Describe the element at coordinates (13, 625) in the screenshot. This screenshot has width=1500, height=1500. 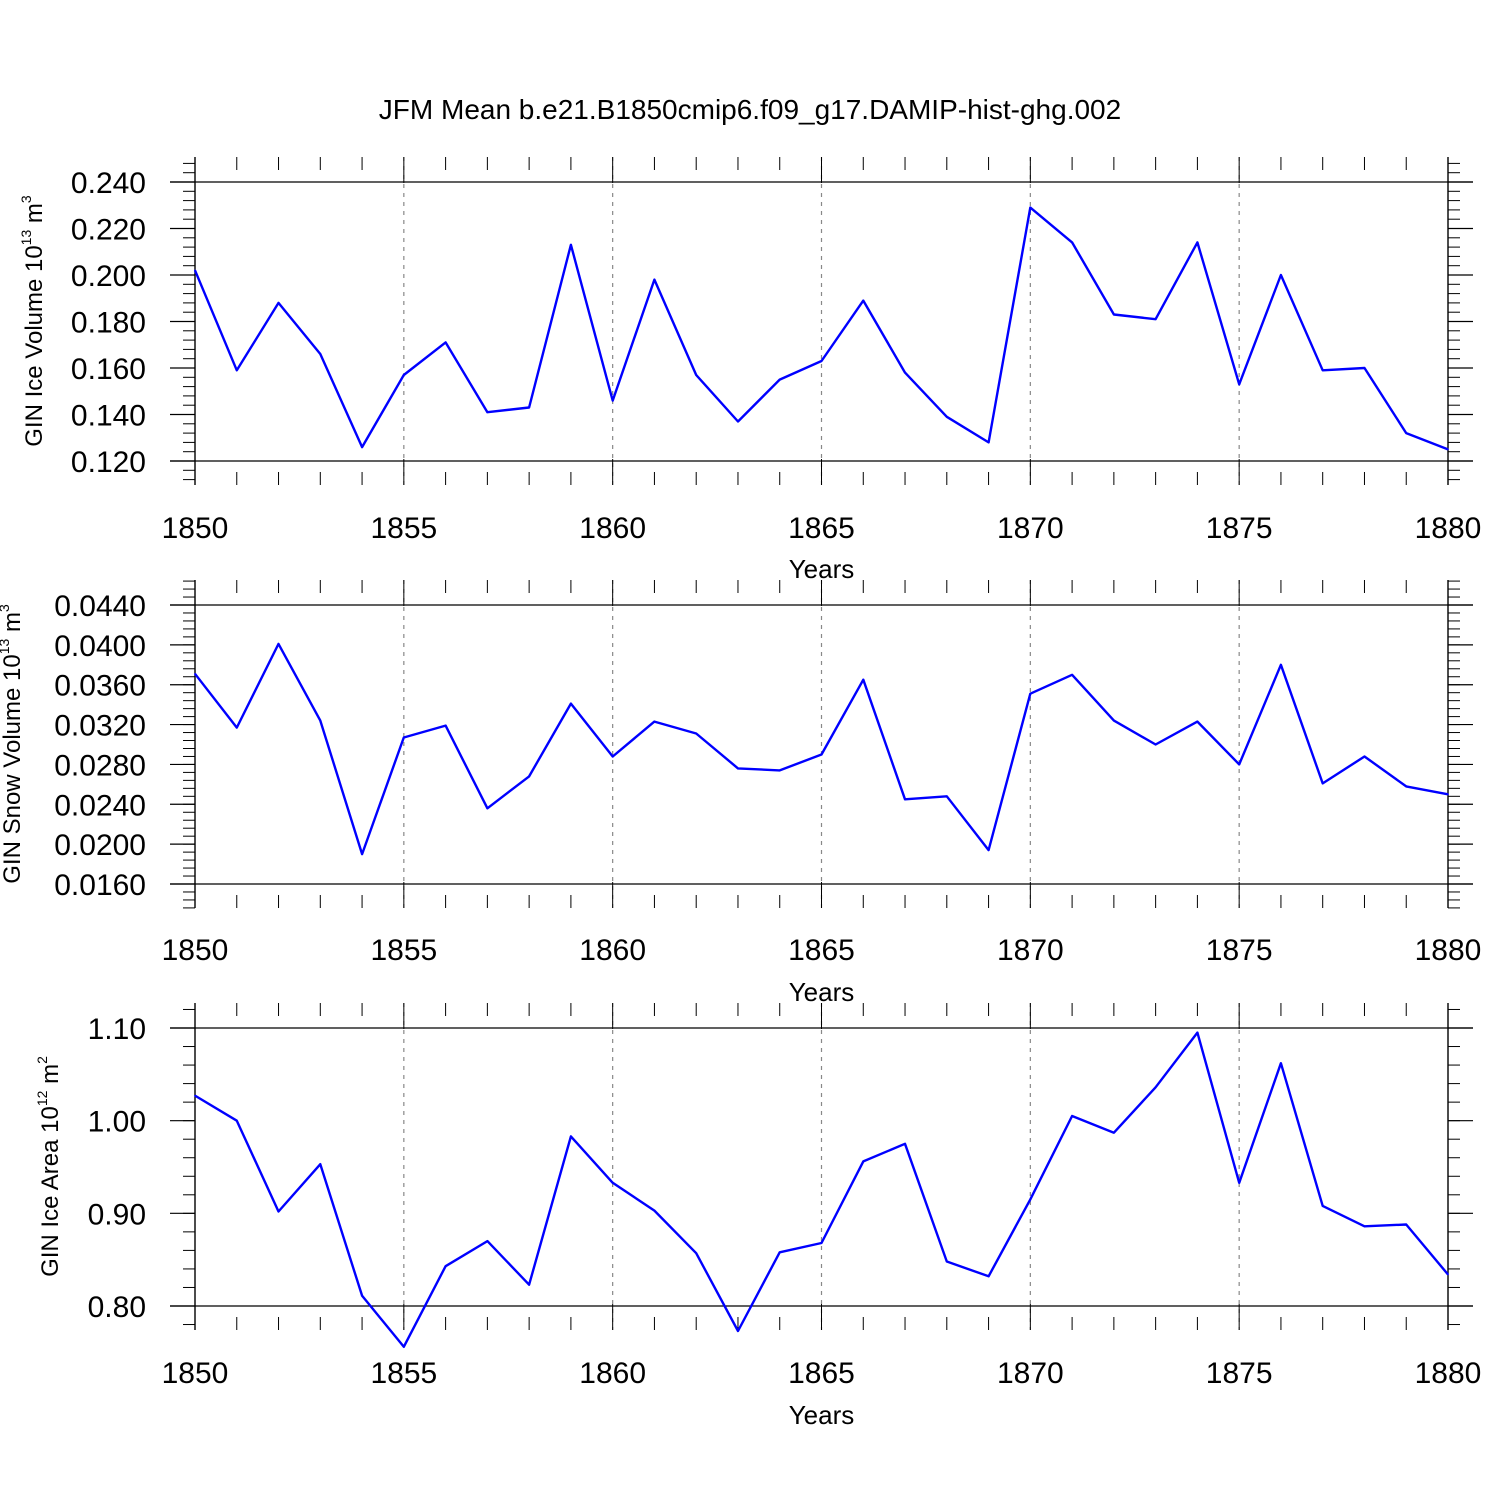
I see `panel-2-yaxis-title-part: m` at that location.